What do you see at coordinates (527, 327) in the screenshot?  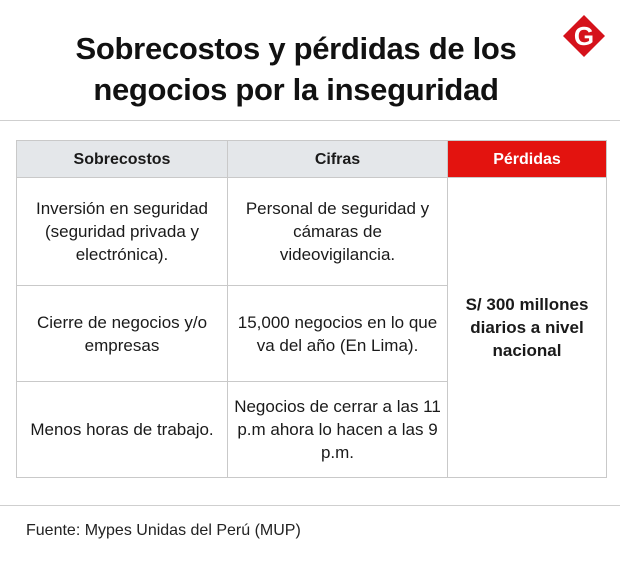 I see `perdidas-value: S/ 300 millones diarios a nivel nacional` at bounding box center [527, 327].